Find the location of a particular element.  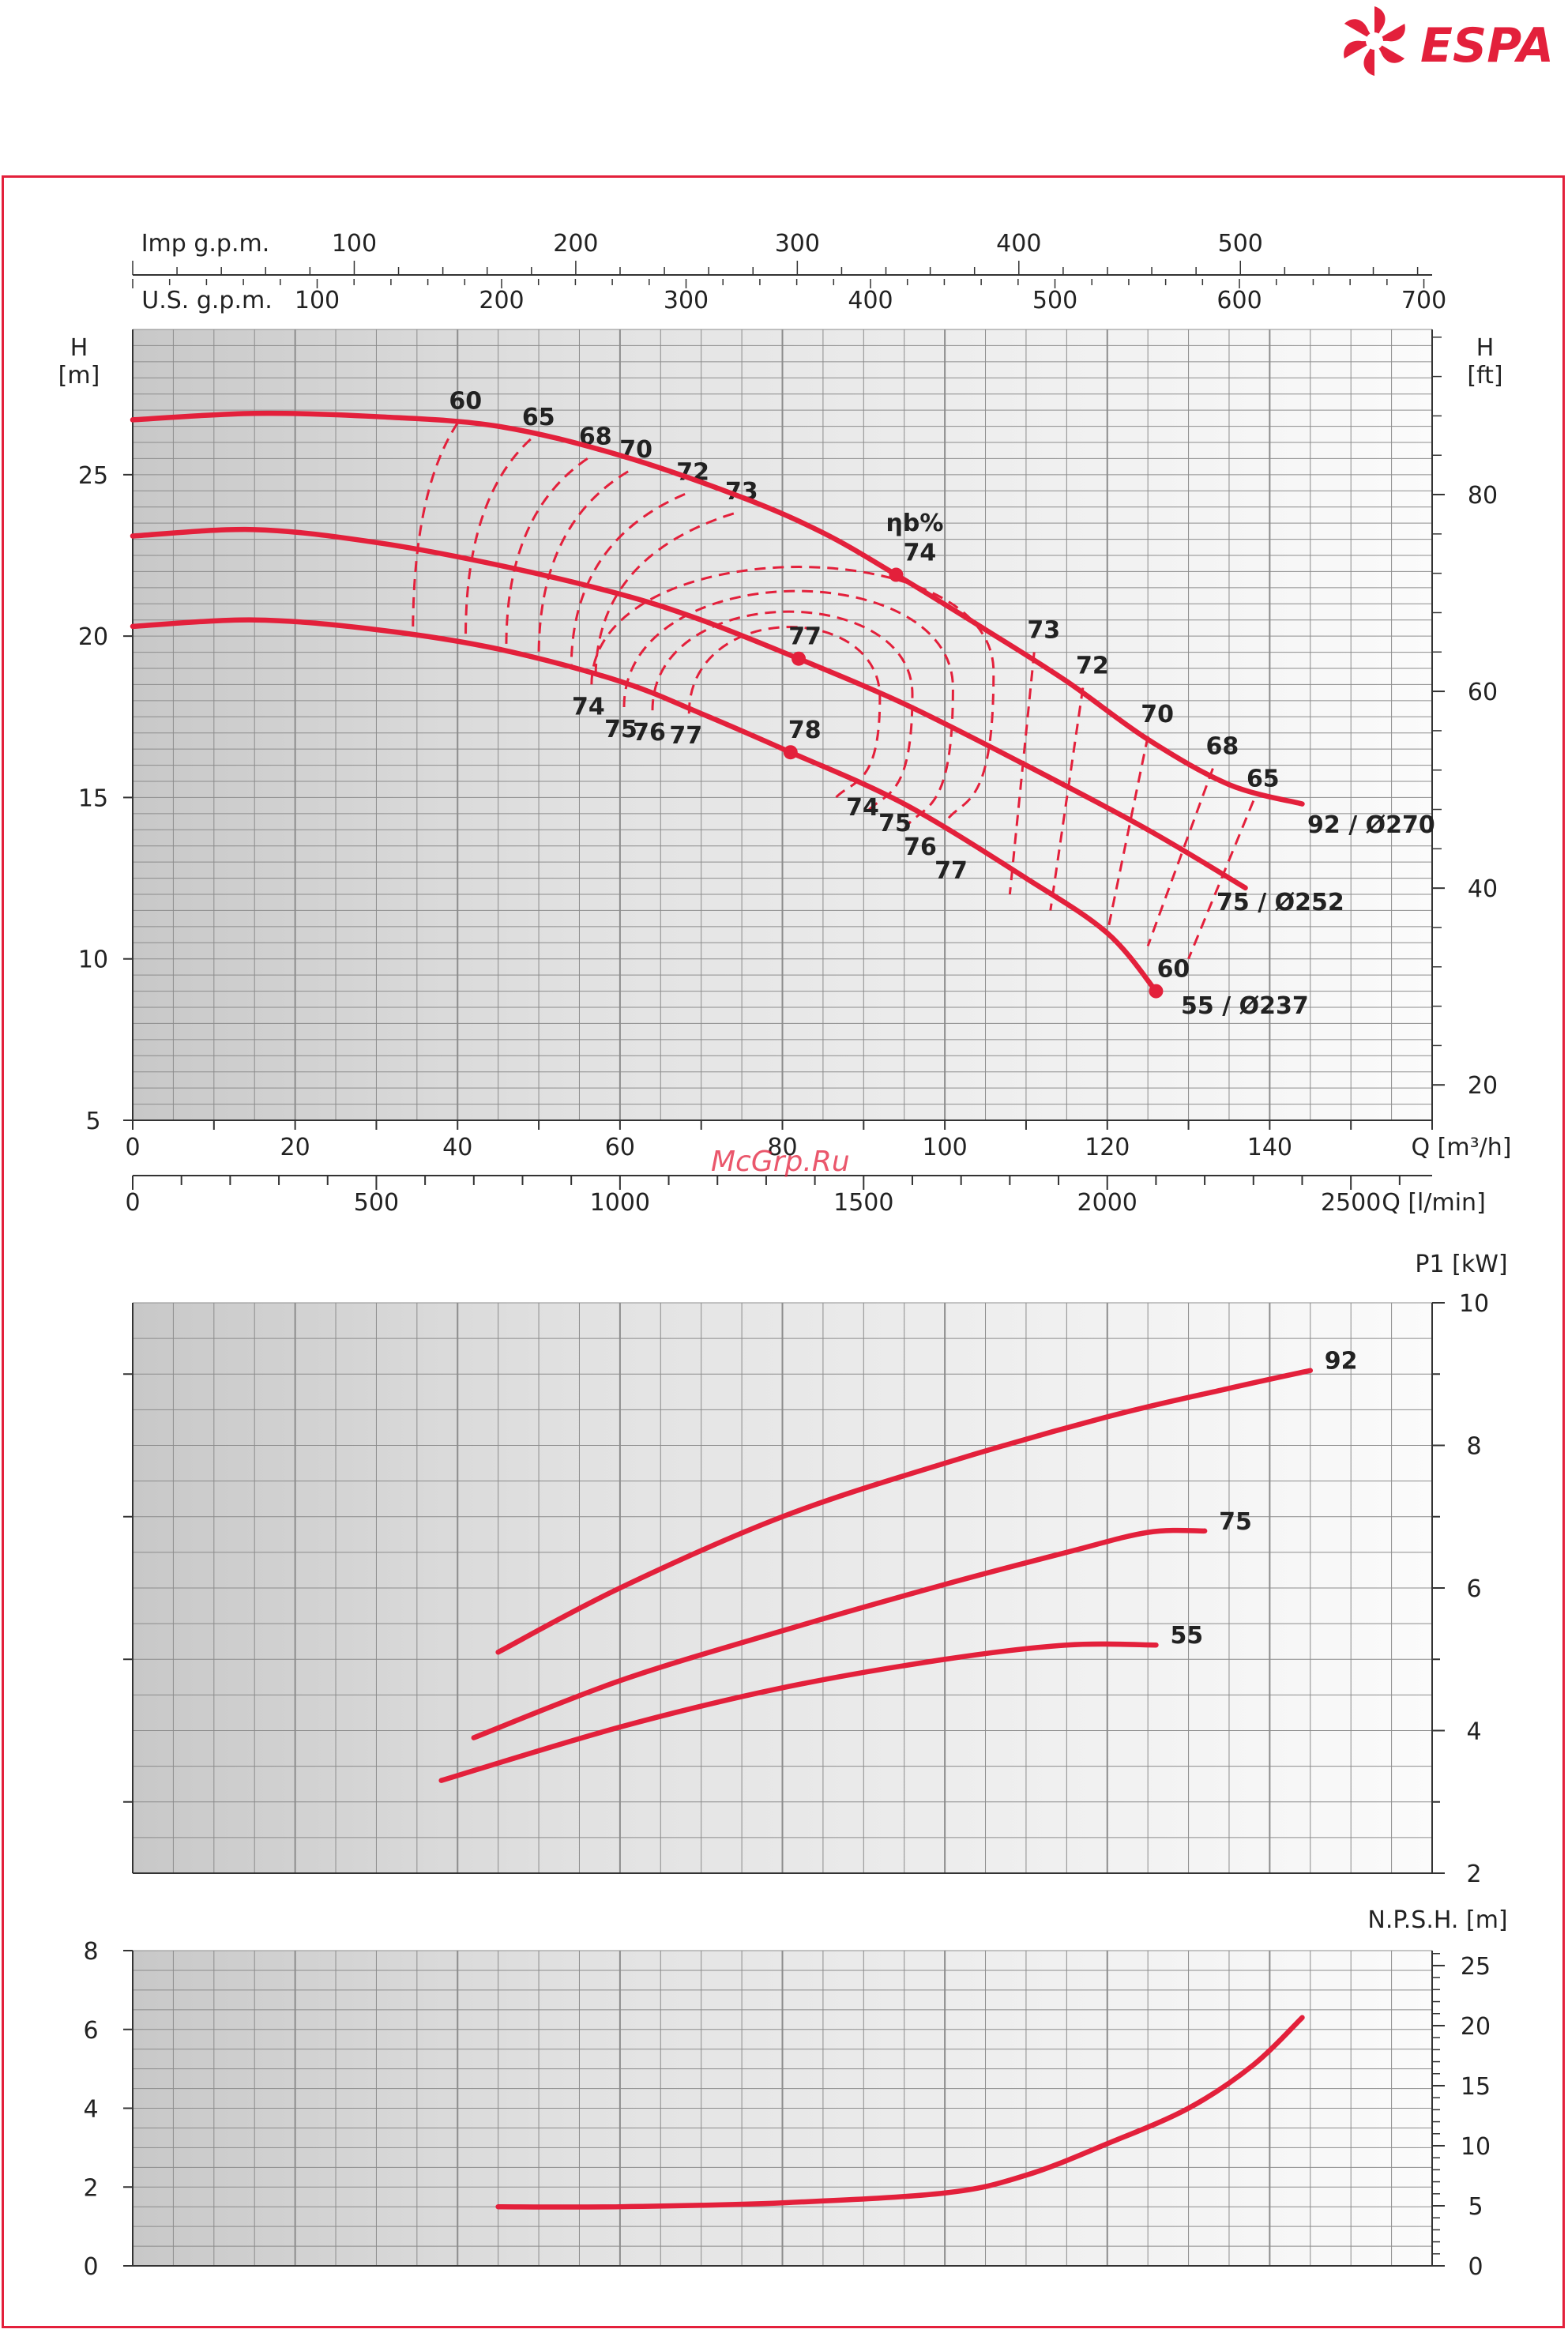

head-ylabel-left-unit: [m] is located at coordinates (79, 375).